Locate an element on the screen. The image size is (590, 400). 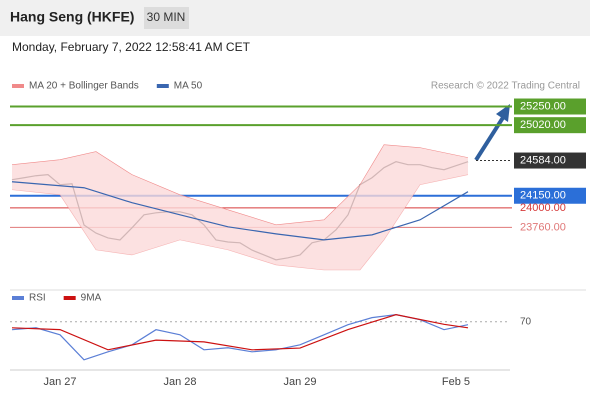
legend-label: MA 20 + Bollinger Bands is located at coordinates (84, 86).